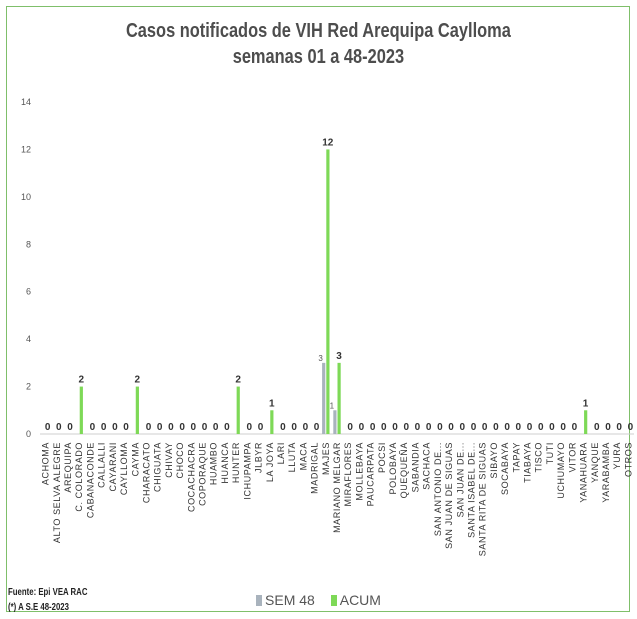 The image size is (637, 619). Describe the element at coordinates (214, 463) in the screenshot. I see `x-category-label: HUAMBO` at that location.